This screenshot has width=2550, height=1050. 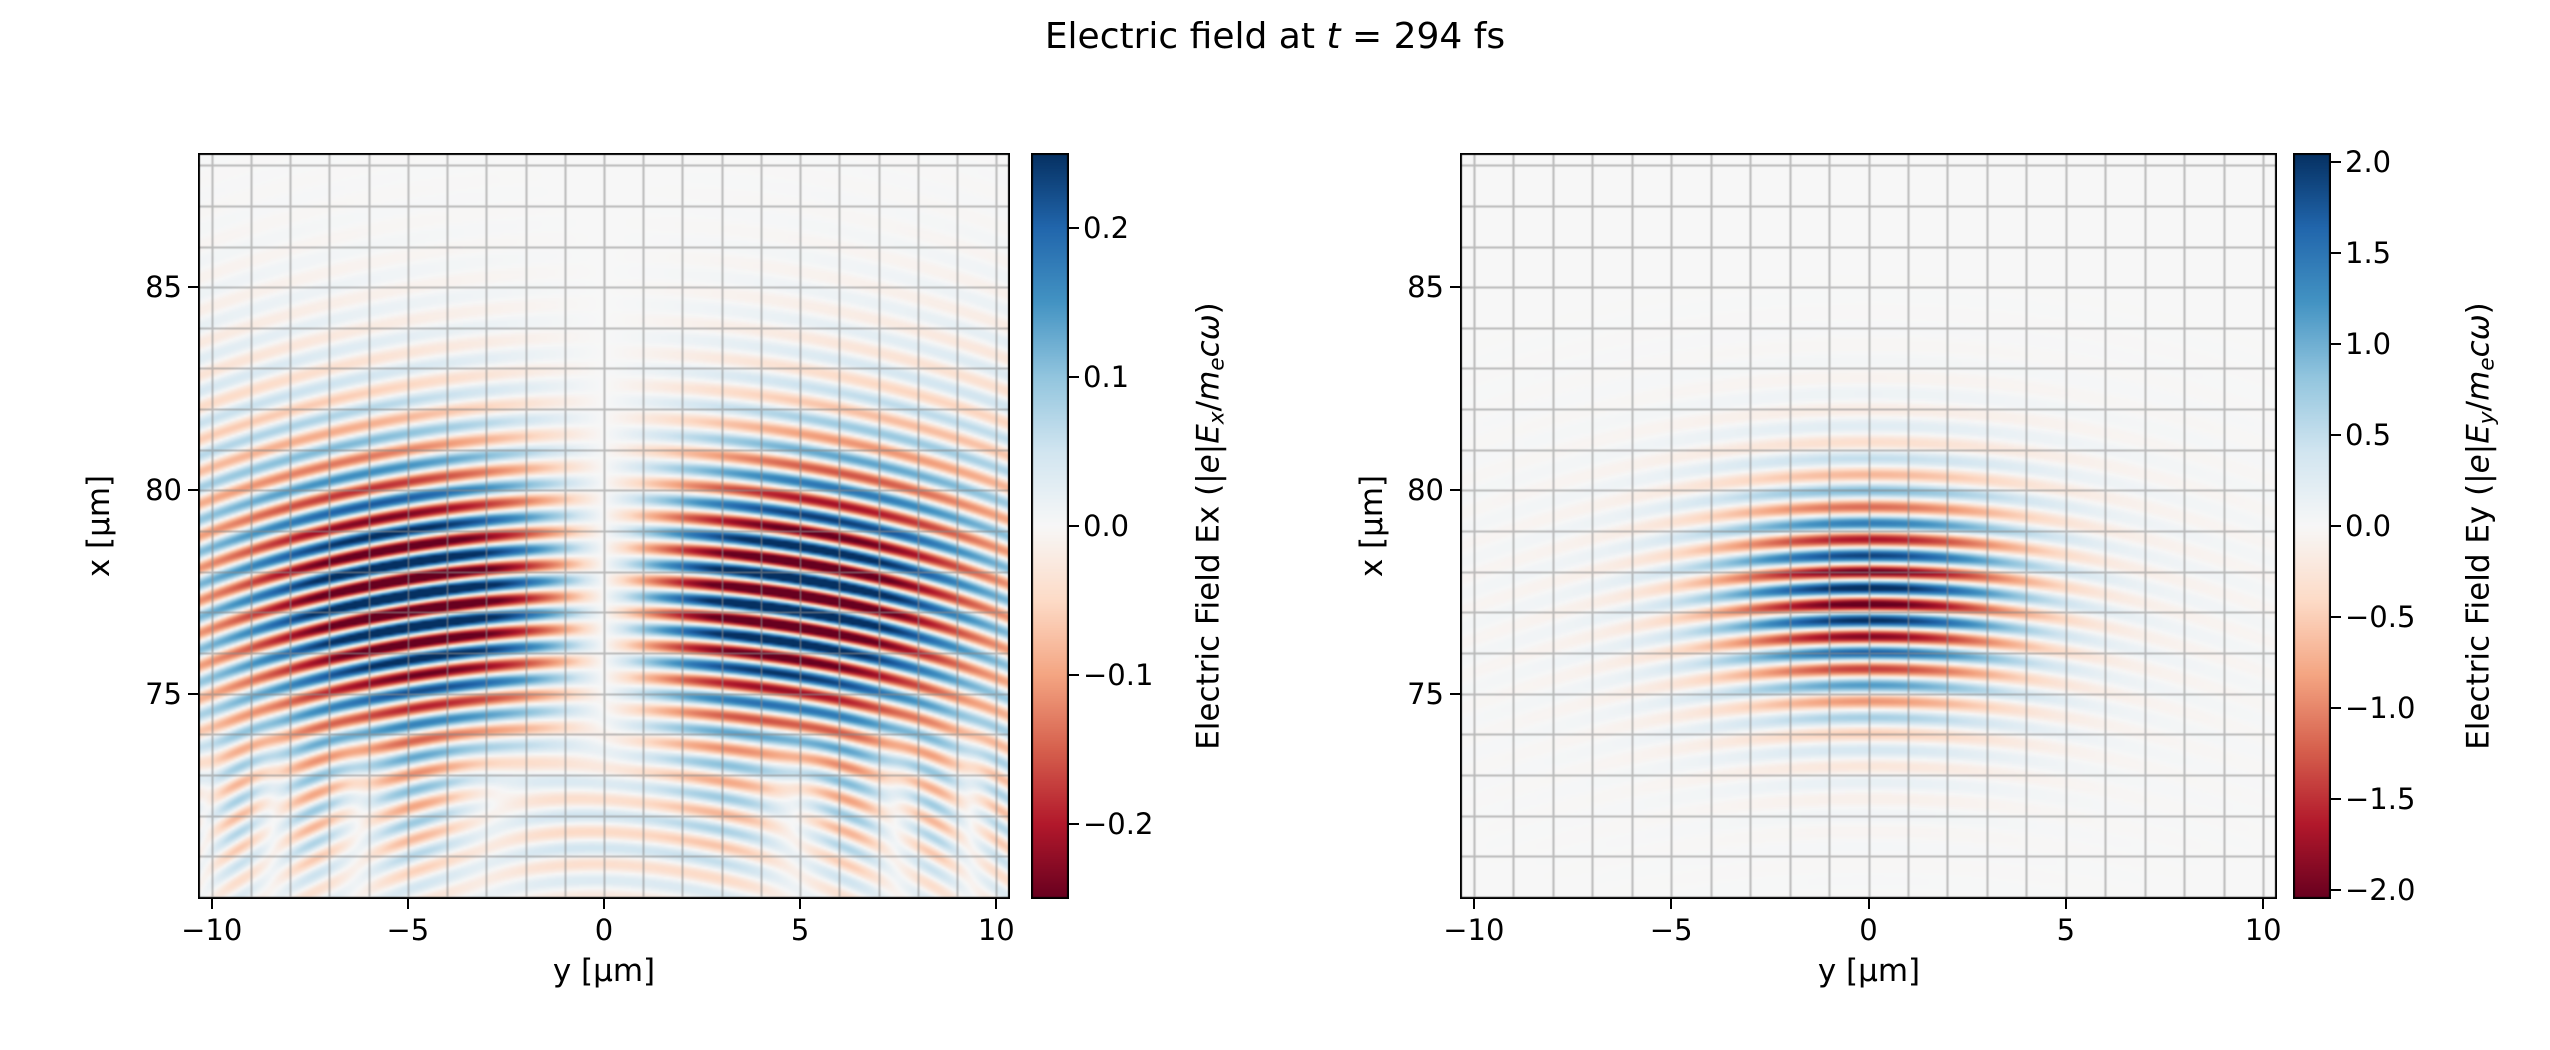 What do you see at coordinates (1106, 227) in the screenshot?
I see `colorbar-tick-label: 0.2` at bounding box center [1106, 227].